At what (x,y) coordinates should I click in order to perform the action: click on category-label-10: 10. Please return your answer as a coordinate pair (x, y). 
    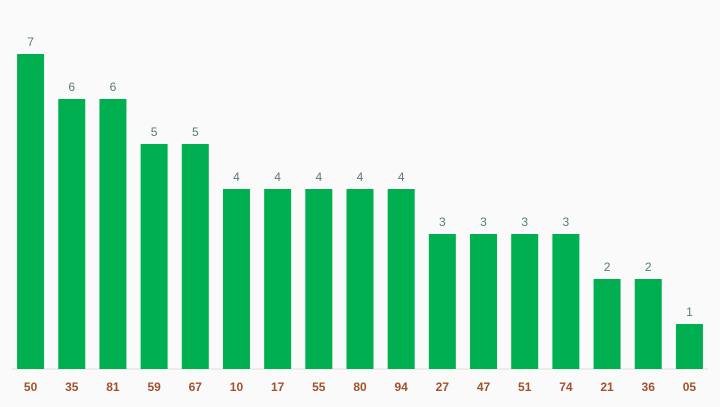
    Looking at the image, I should click on (237, 387).